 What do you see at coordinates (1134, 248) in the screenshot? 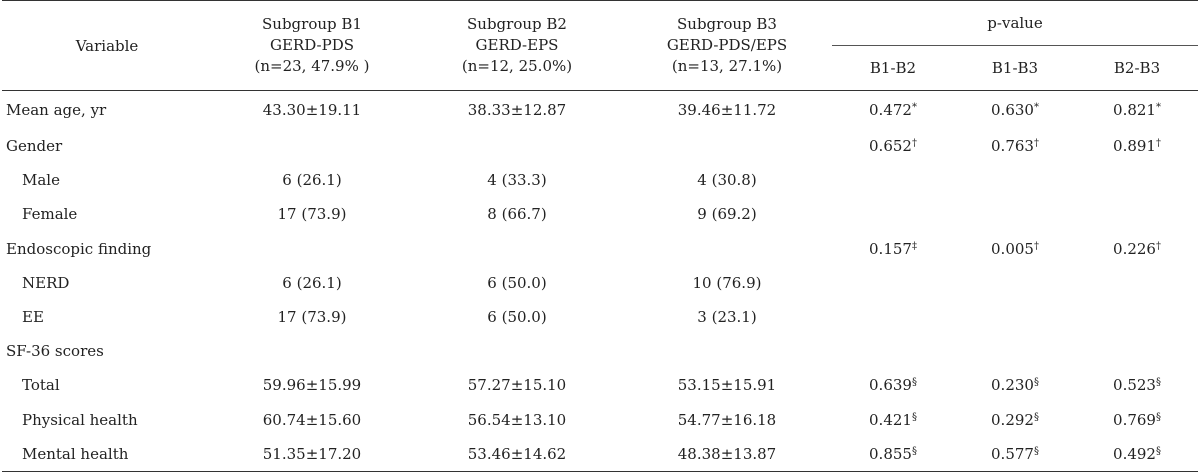
I see `p-value: 0.226` at bounding box center [1134, 248].